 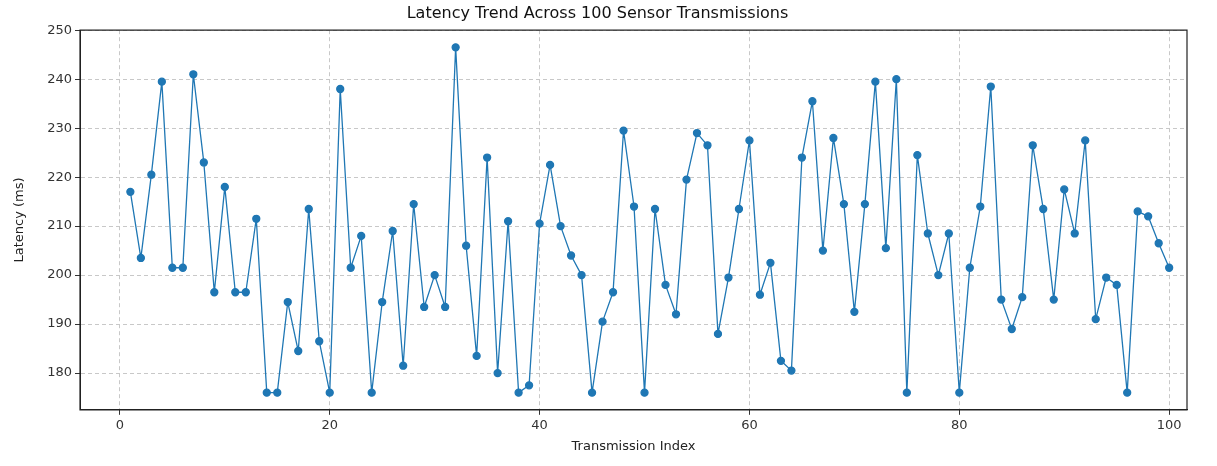 I want to click on x-tick-label: 60, so click(x=749, y=424).